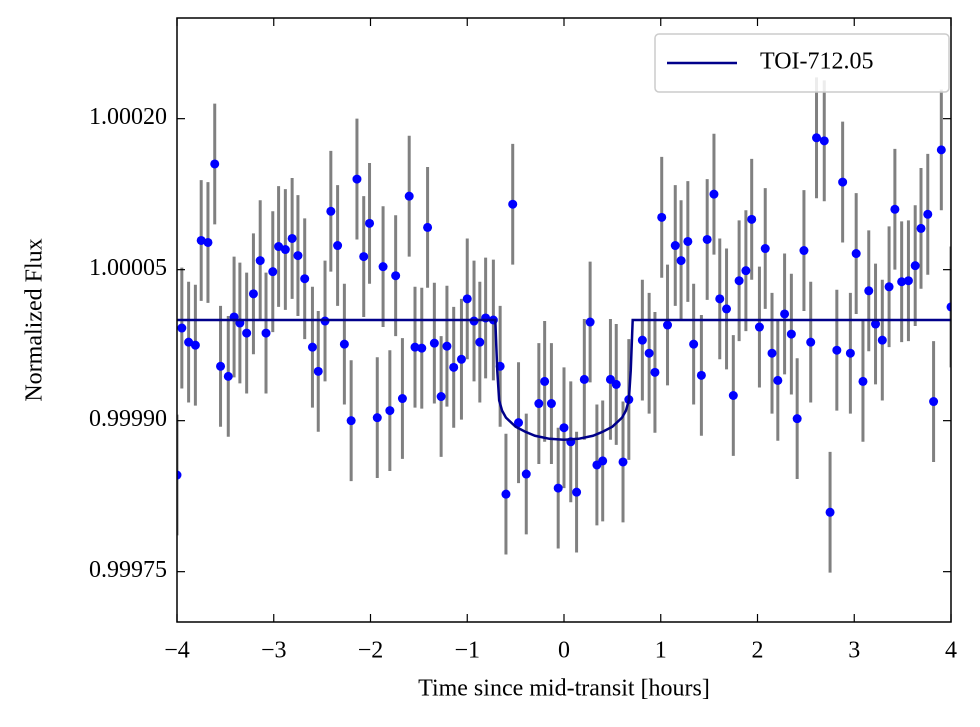 The image size is (980, 727). I want to click on x-tick-label: 4, so click(951, 651).